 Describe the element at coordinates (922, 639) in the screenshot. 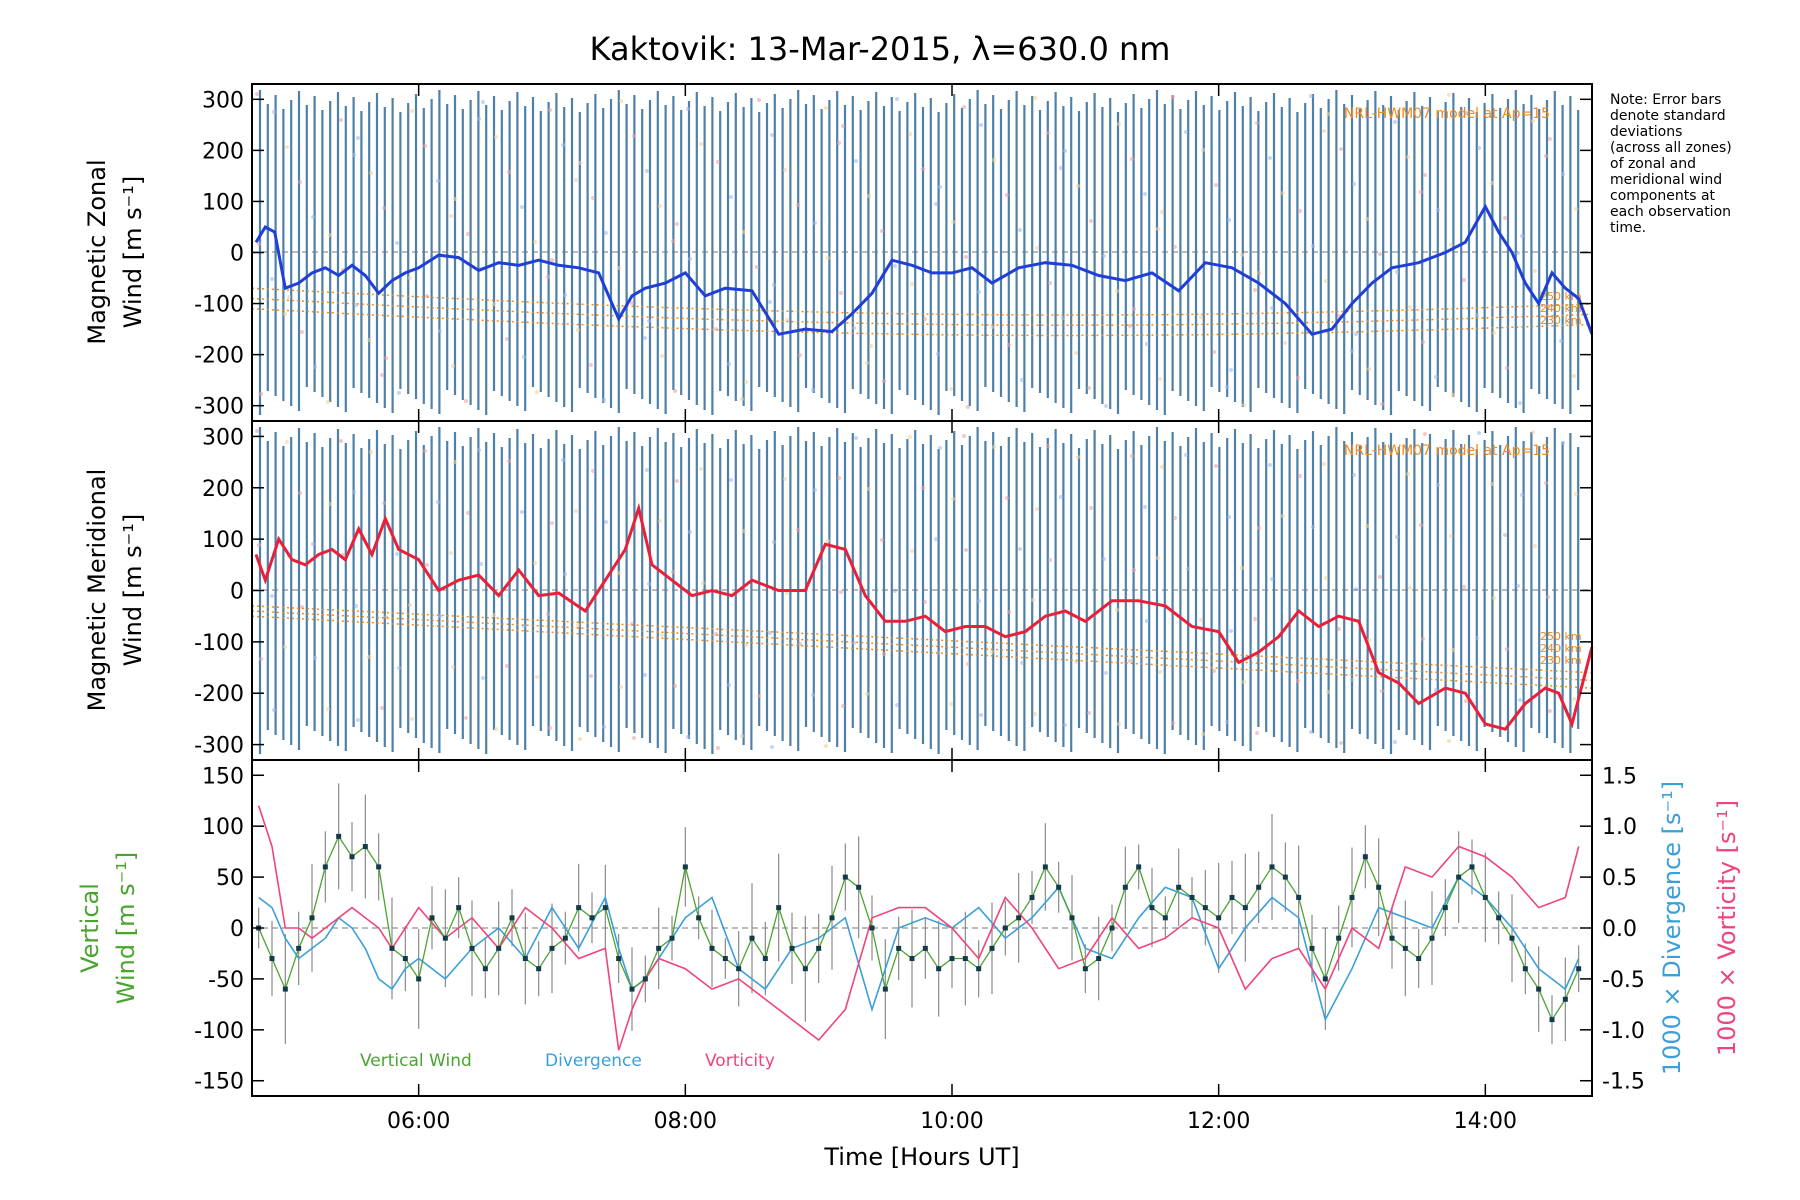

I see `model-curve` at that location.